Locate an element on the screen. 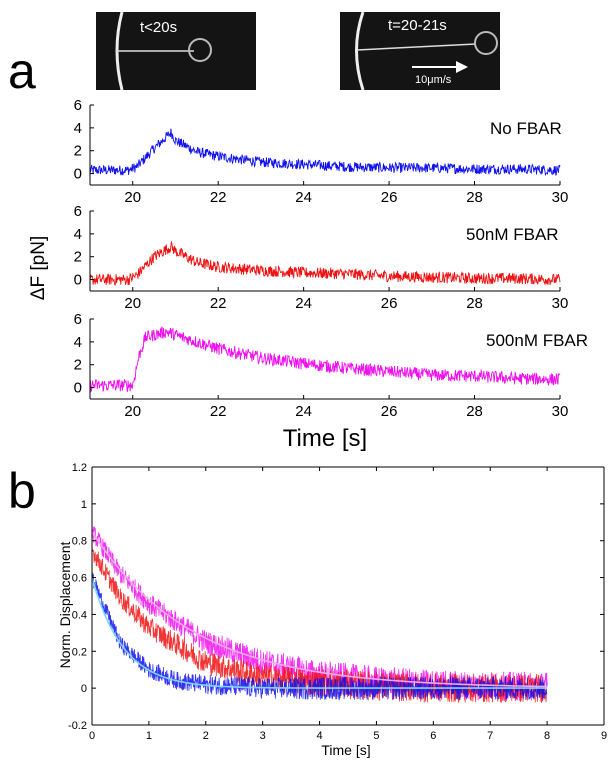 This screenshot has height=761, width=614. condition-label-no-fbar: No FBAR is located at coordinates (526, 128).